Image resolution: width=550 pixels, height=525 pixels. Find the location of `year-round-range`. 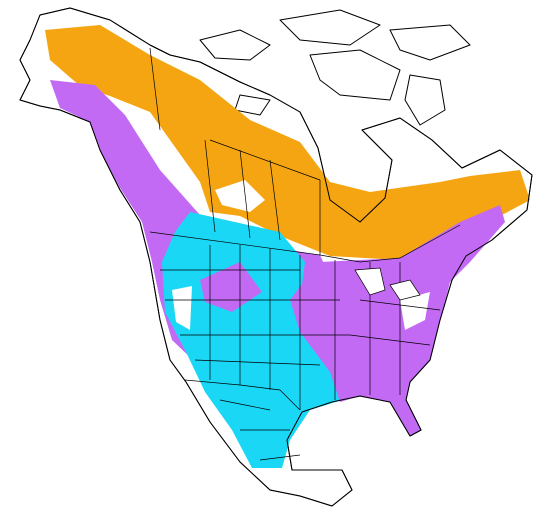

year-round-range is located at coordinates (231, 287).